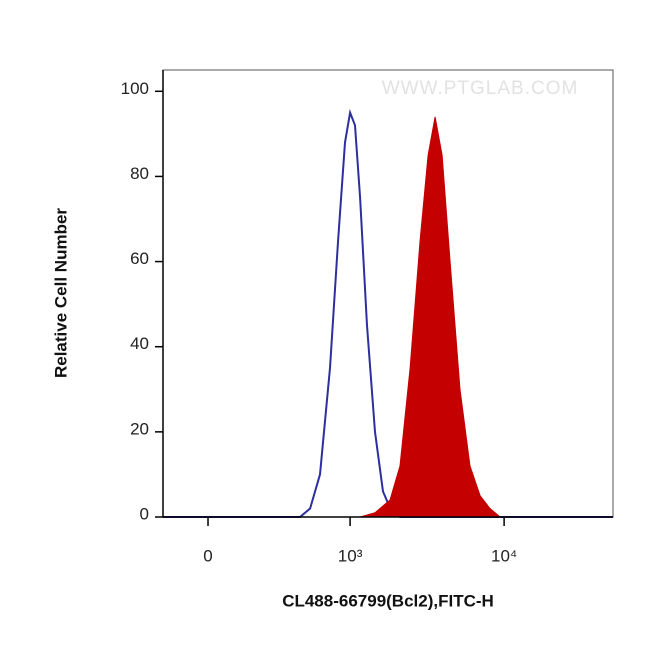 The height and width of the screenshot is (650, 650). What do you see at coordinates (60, 293) in the screenshot?
I see `y-axis-title: Relative Cell Number` at bounding box center [60, 293].